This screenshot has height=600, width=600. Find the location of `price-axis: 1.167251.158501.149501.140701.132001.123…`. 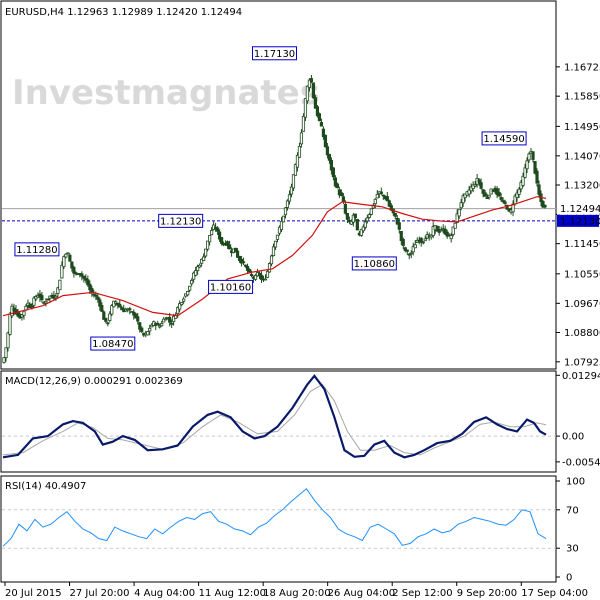

price-axis: 1.167251.158501.149501.140701.132001.123… is located at coordinates (578, 215).